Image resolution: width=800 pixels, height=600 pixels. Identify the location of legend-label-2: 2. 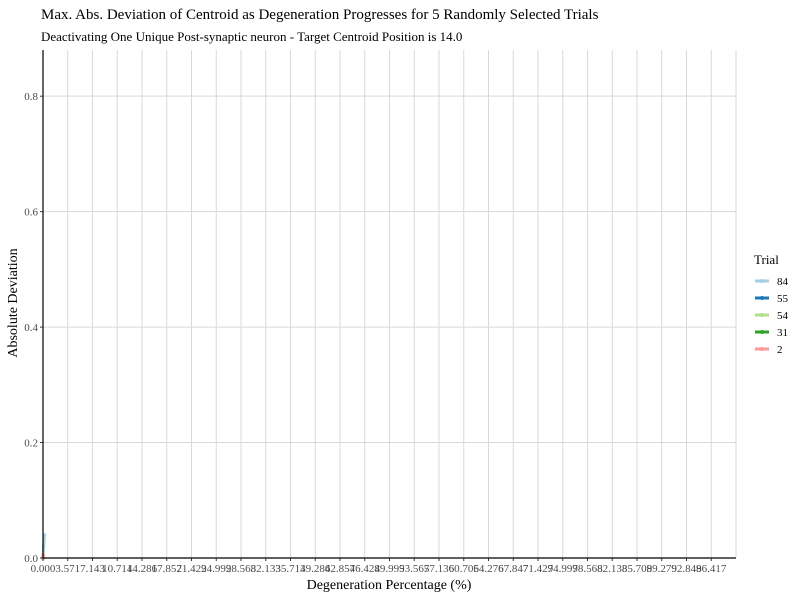
(780, 350).